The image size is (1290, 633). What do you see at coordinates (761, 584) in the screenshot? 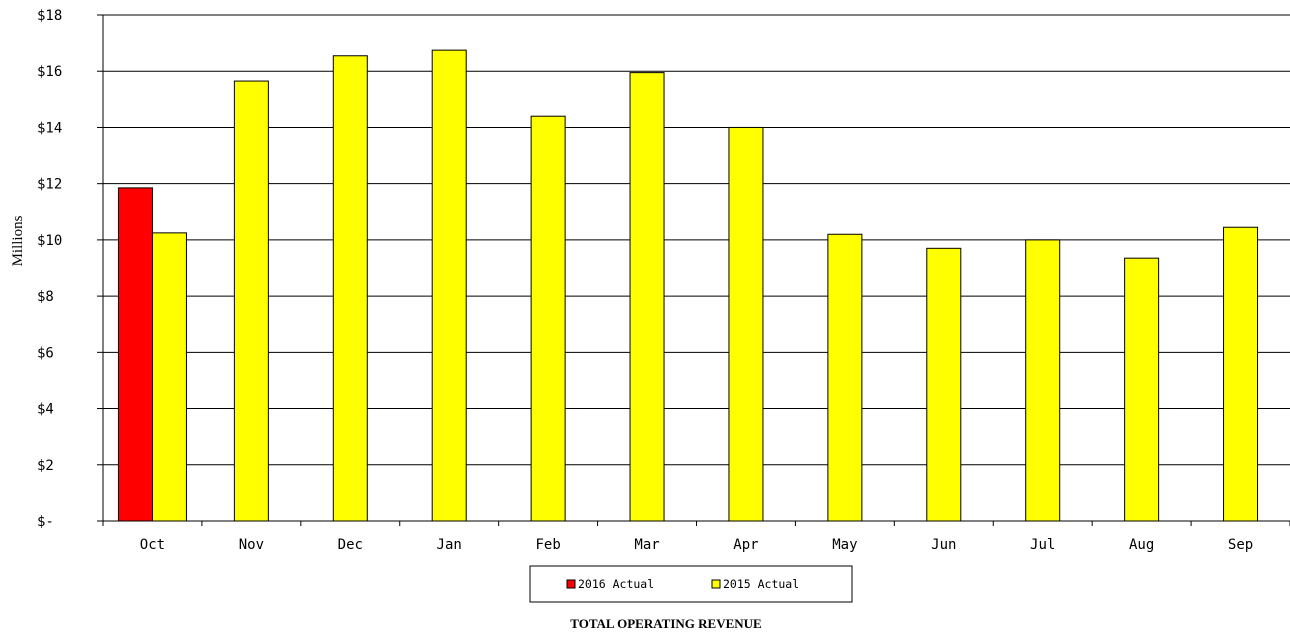
I see `legend-label-2015-actual: 2015 Actual` at bounding box center [761, 584].